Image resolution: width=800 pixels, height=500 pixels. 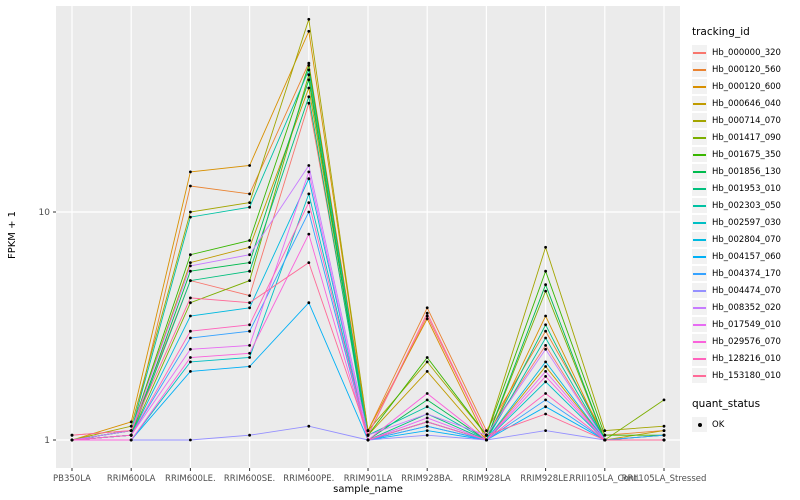 I want to click on legend-item-Hb_153180_010: Hb_153180_010, so click(x=745, y=375).